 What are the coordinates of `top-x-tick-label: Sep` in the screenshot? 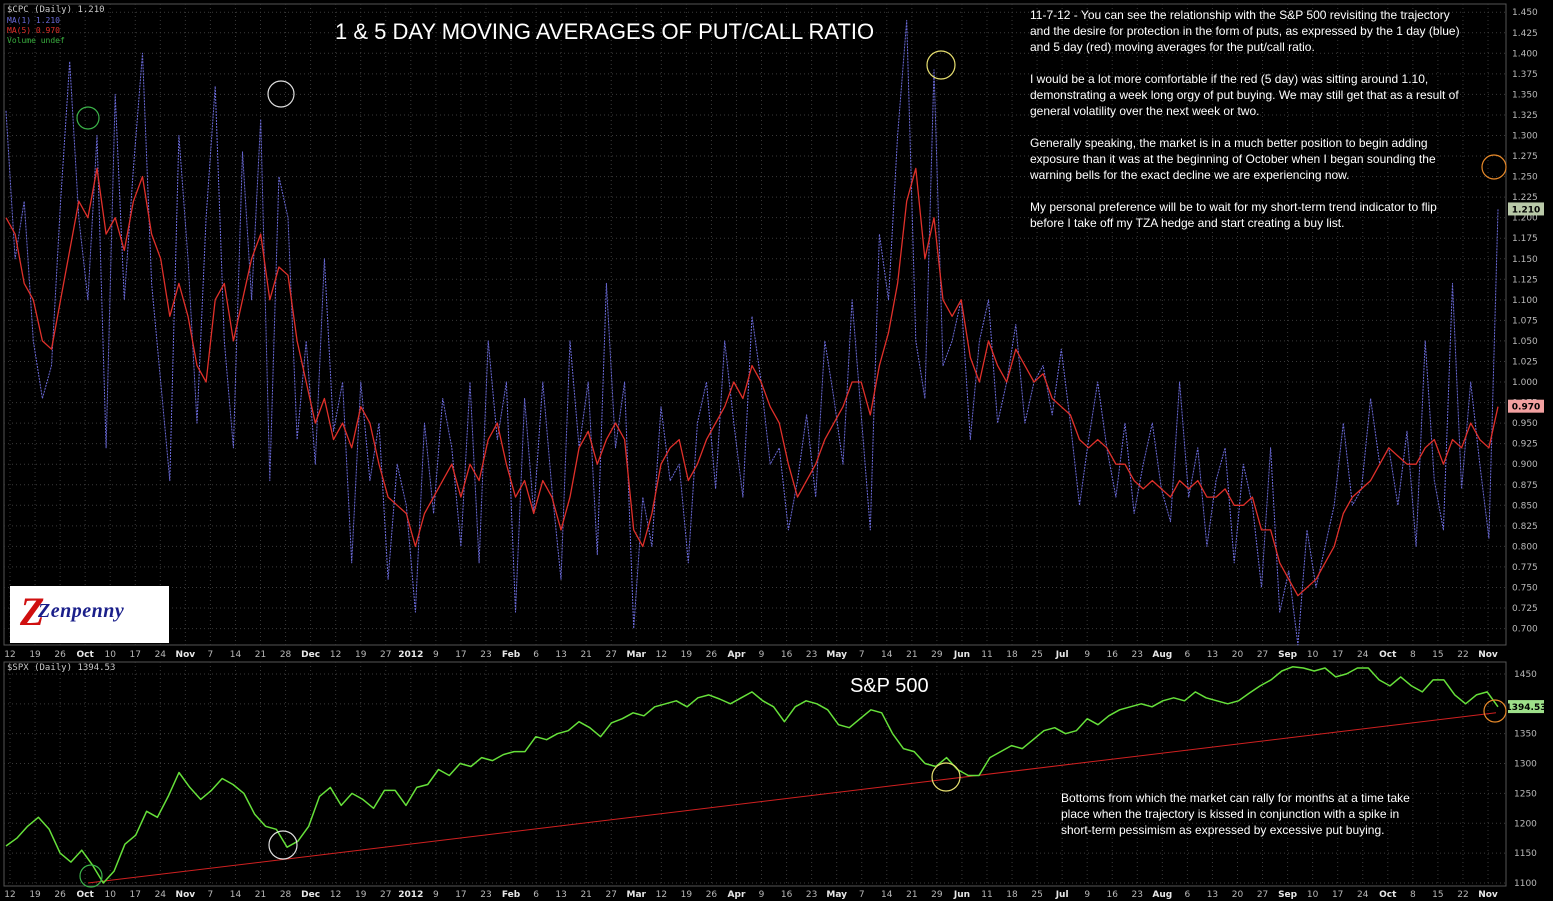 It's located at (1288, 655).